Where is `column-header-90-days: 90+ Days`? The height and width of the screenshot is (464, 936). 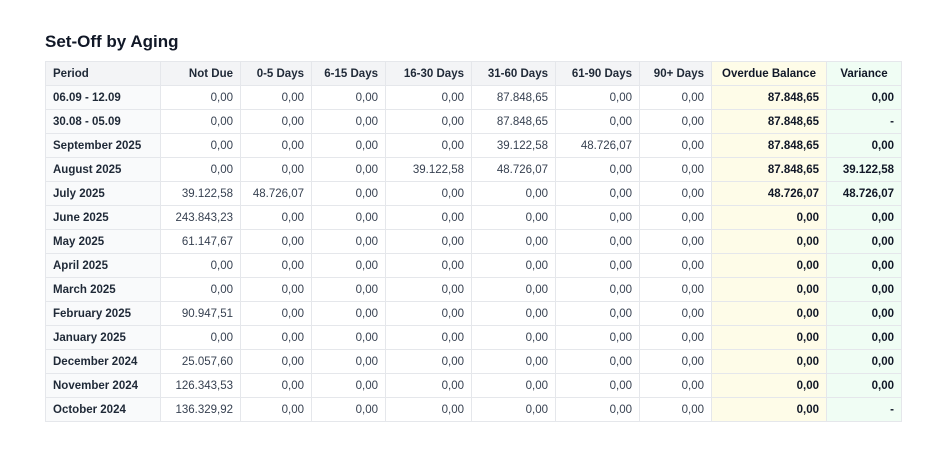
column-header-90-days: 90+ Days is located at coordinates (675, 73).